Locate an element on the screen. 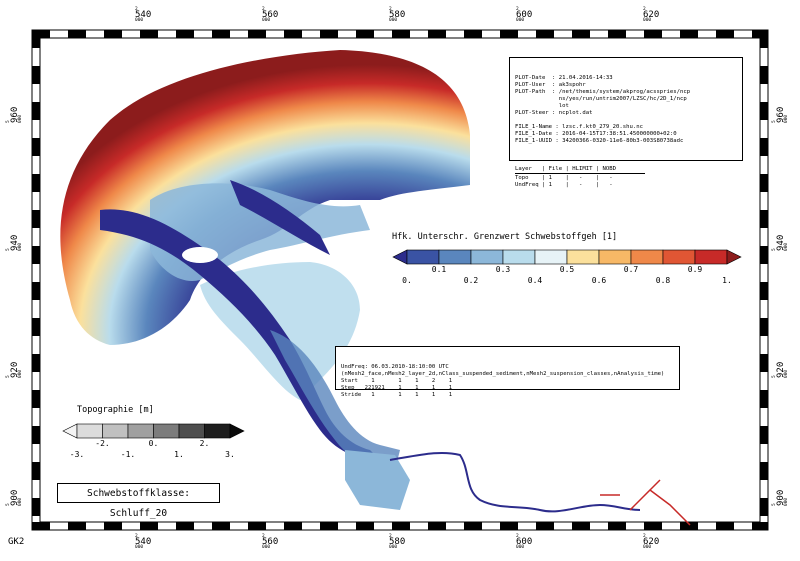 This screenshot has width=800, height=561. island is located at coordinates (200, 255).